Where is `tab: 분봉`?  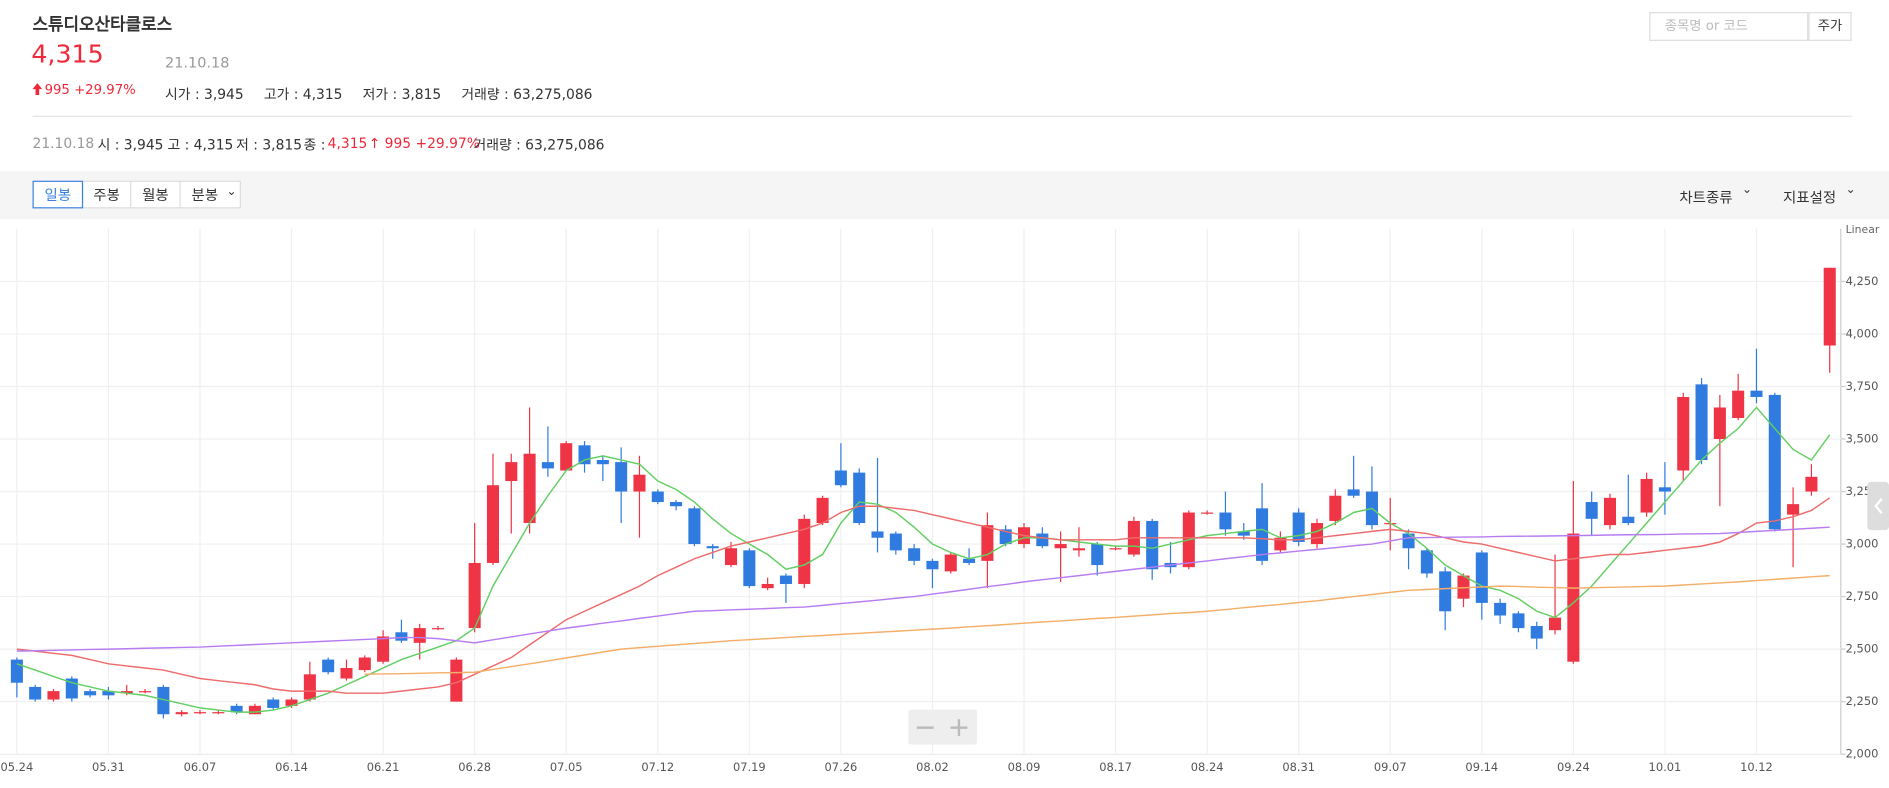 tab: 분봉 is located at coordinates (210, 194).